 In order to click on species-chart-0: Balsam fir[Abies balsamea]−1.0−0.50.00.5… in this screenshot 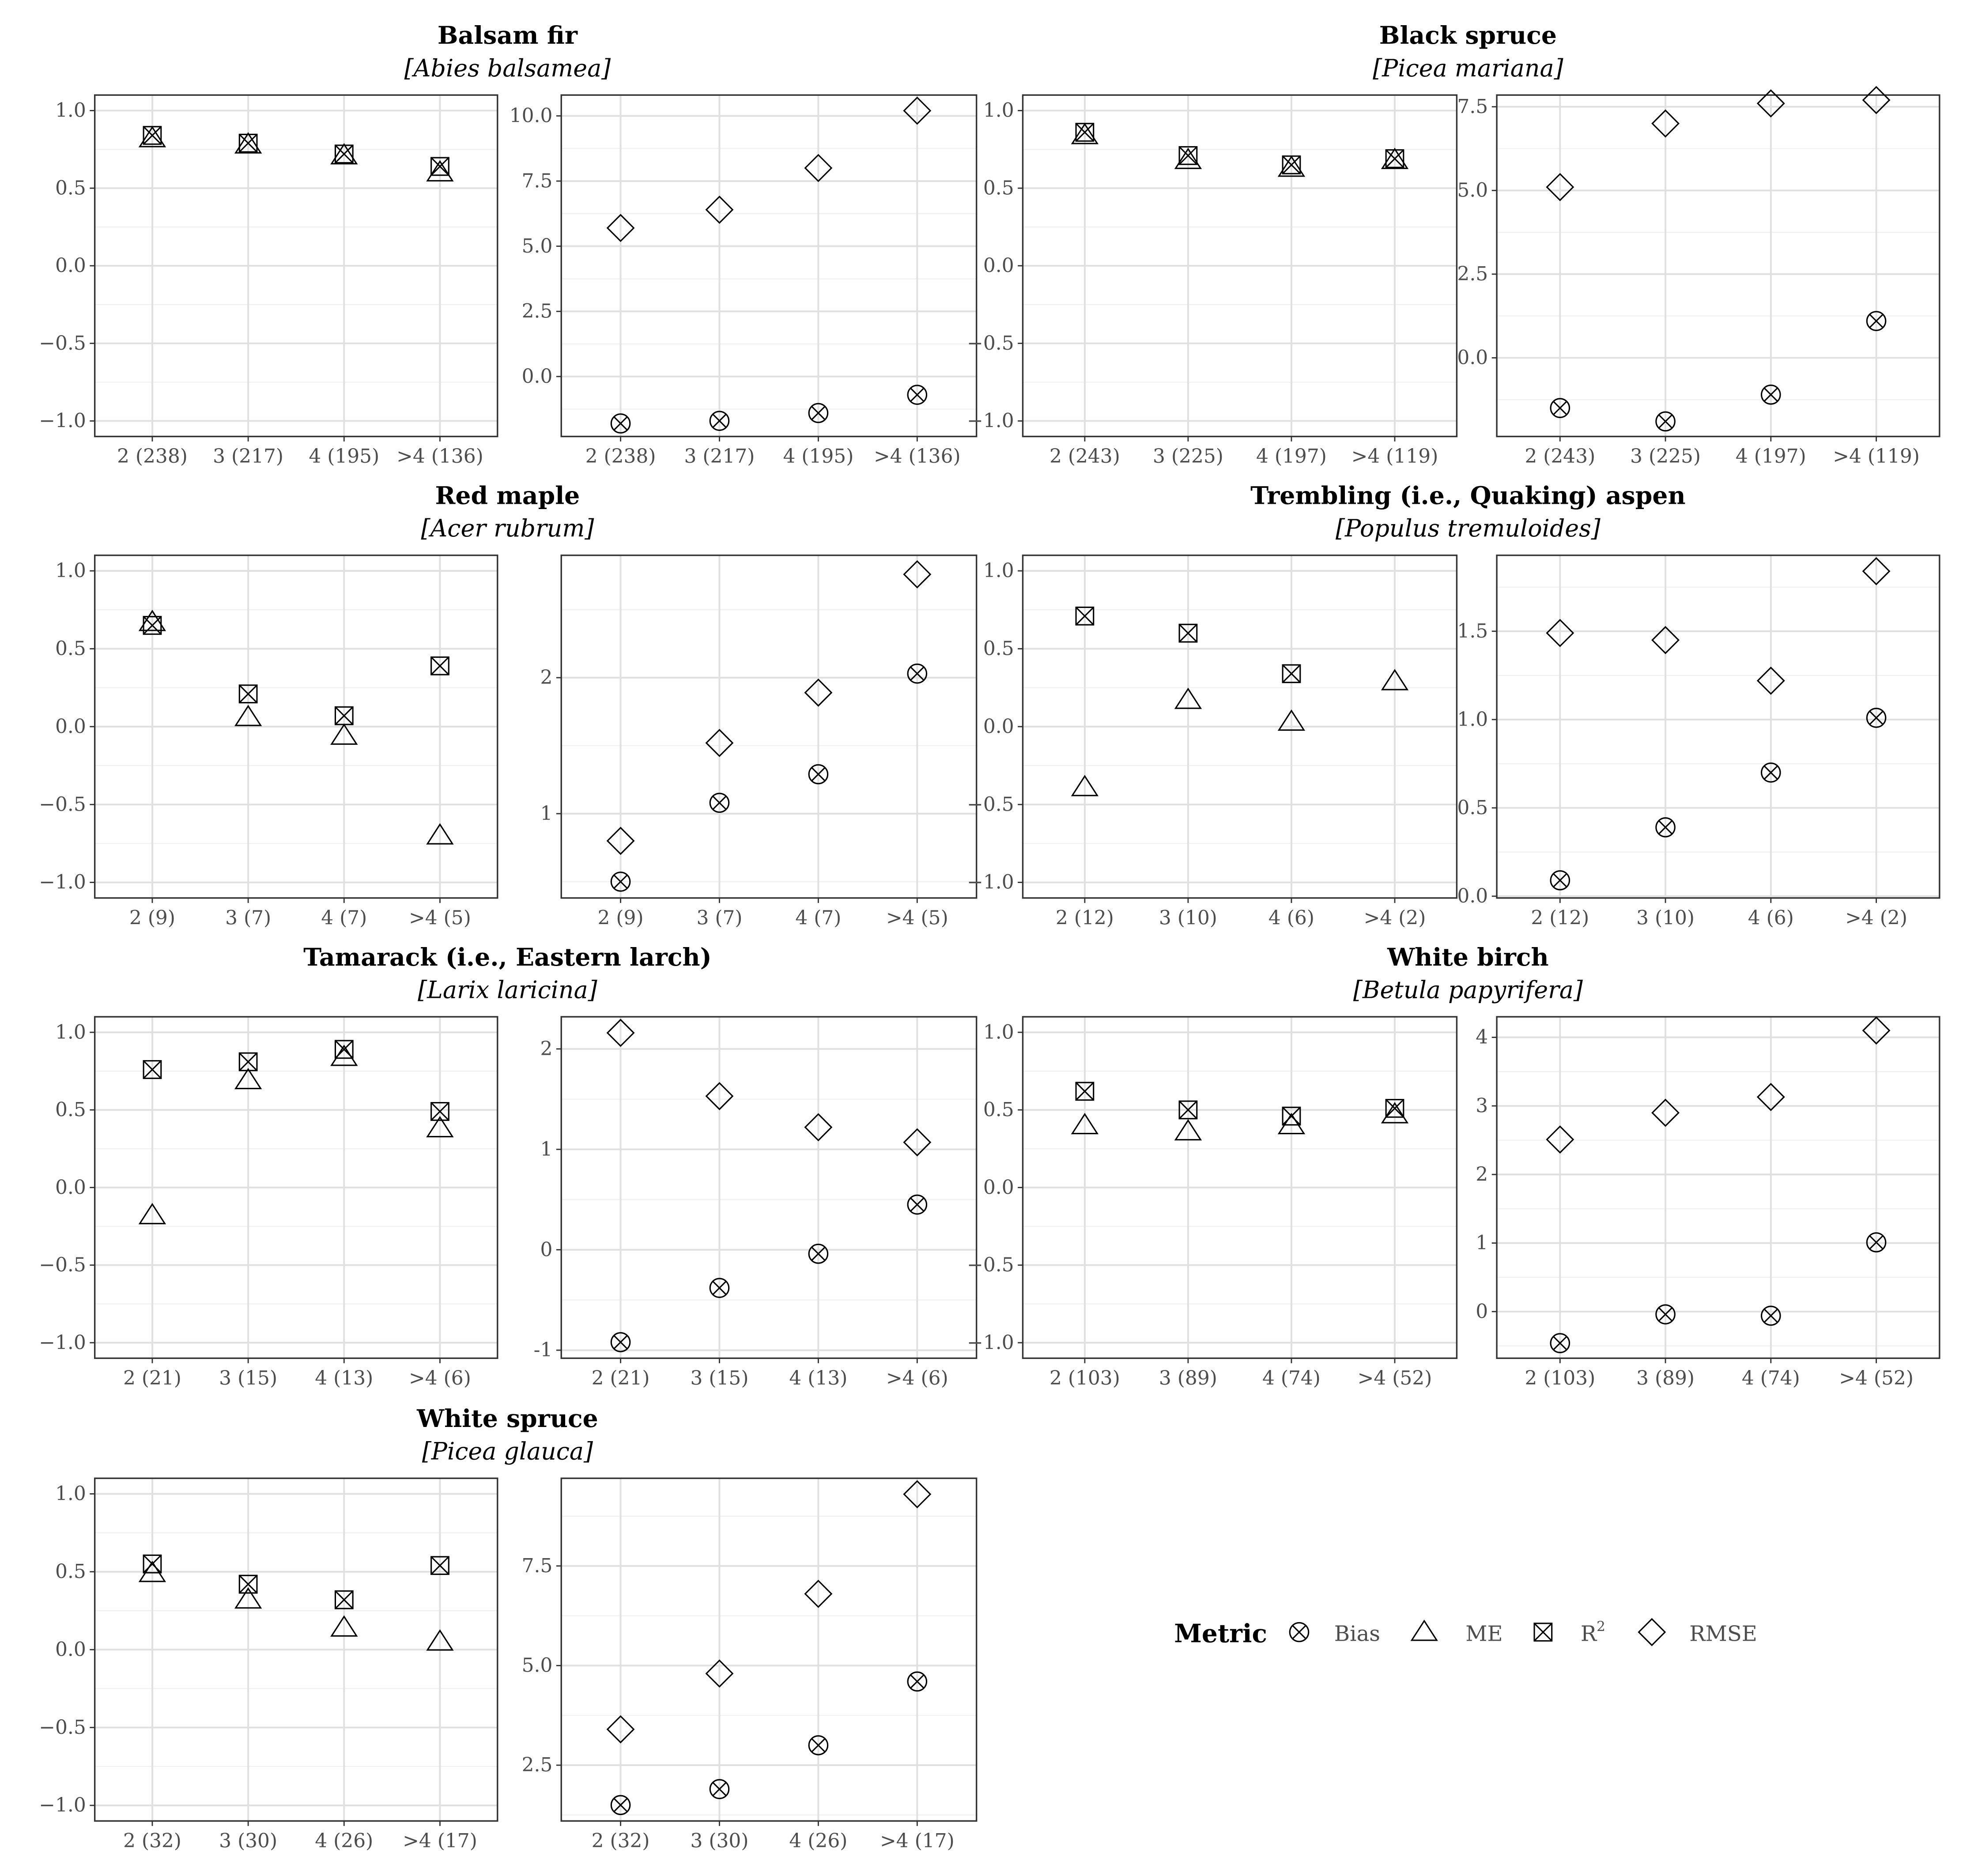, I will do `click(507, 244)`.